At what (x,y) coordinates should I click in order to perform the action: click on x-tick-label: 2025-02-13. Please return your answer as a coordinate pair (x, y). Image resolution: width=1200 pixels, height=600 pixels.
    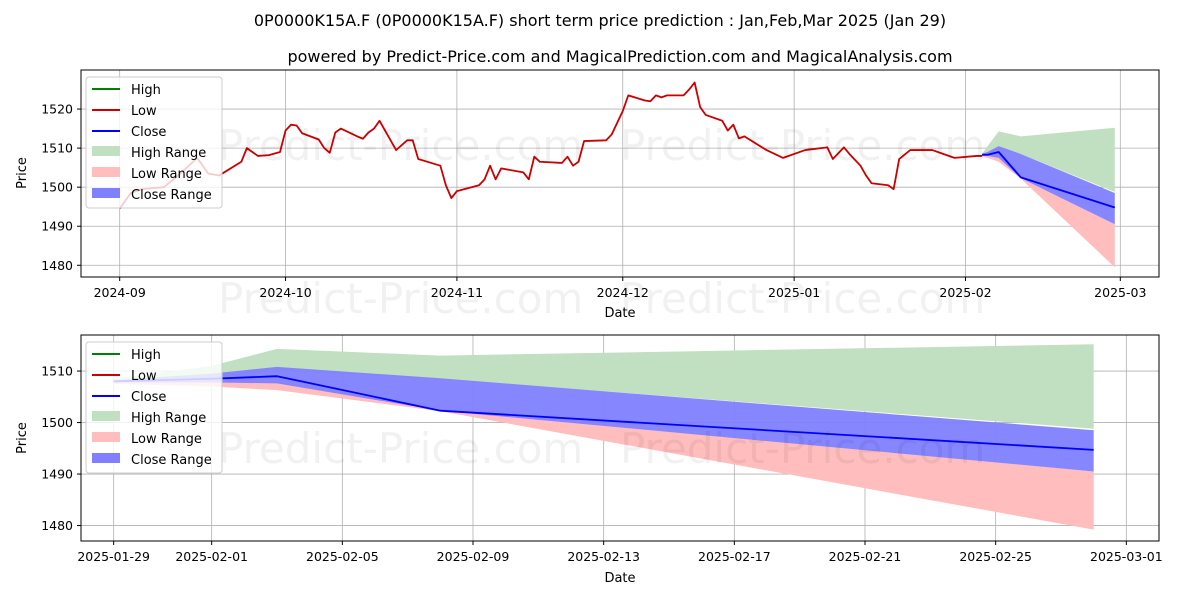
    Looking at the image, I should click on (603, 556).